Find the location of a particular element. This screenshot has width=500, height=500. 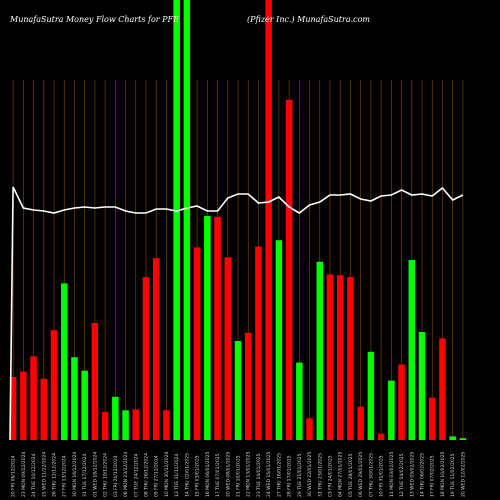

x-tick-label: 27 FRI 13/12/2024 is located at coordinates (65, 476).